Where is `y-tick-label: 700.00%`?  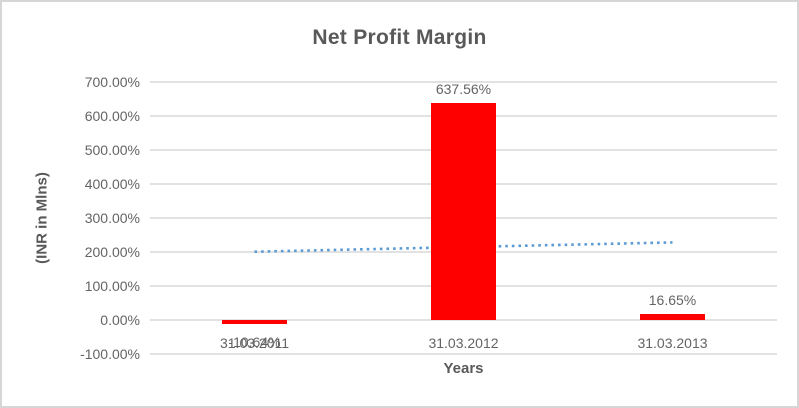
y-tick-label: 700.00% is located at coordinates (112, 82).